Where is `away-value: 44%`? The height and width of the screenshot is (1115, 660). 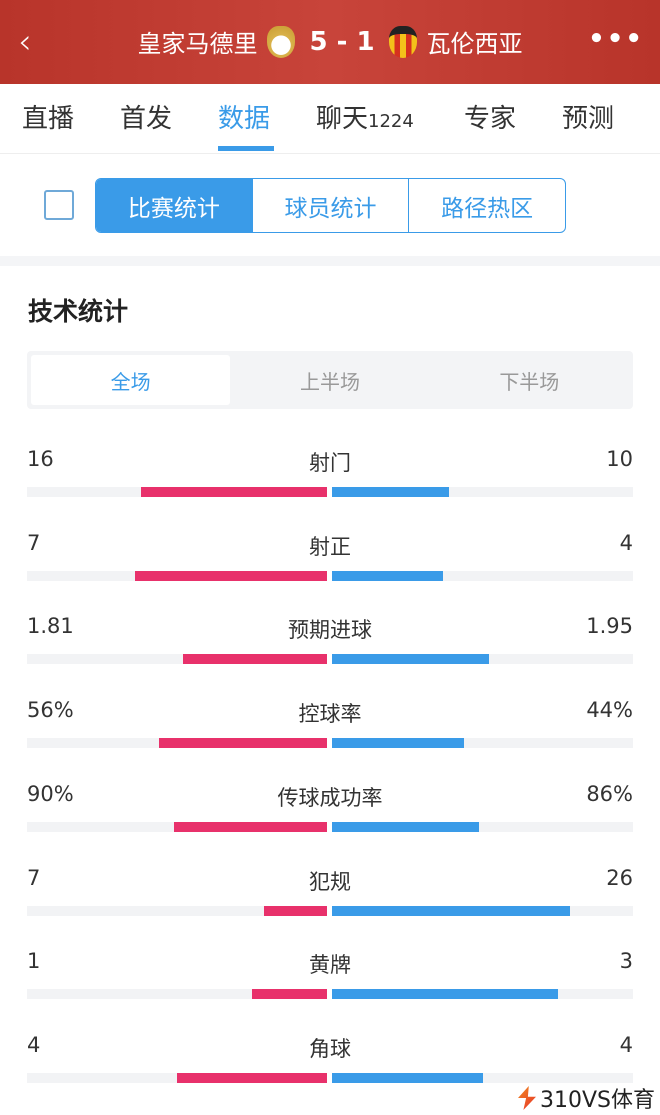
away-value: 44% is located at coordinates (609, 710).